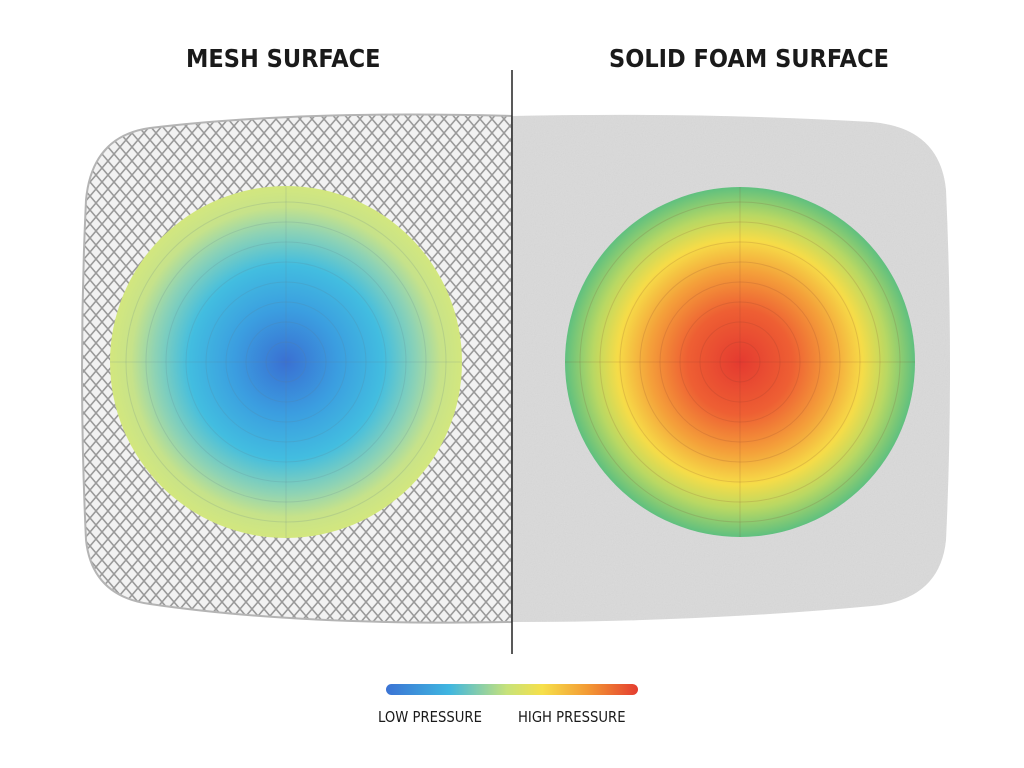 This screenshot has height=768, width=1024. What do you see at coordinates (283, 58) in the screenshot?
I see `mesh-surface-title: MESH SURFACE` at bounding box center [283, 58].